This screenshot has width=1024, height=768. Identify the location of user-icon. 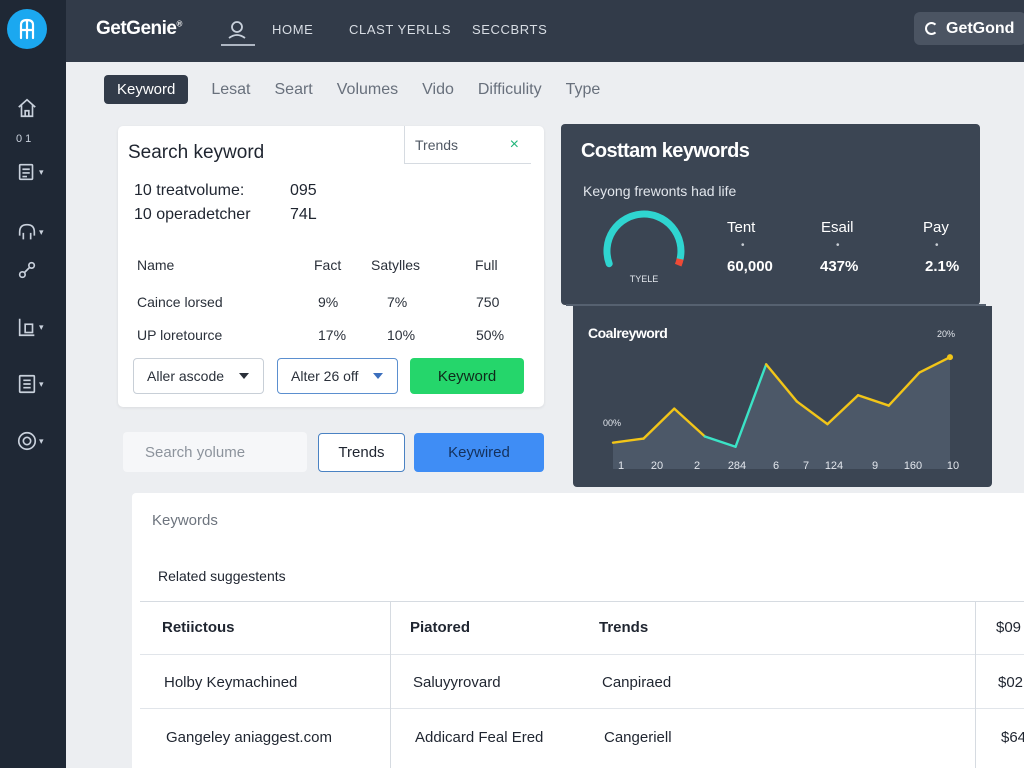
(237, 31).